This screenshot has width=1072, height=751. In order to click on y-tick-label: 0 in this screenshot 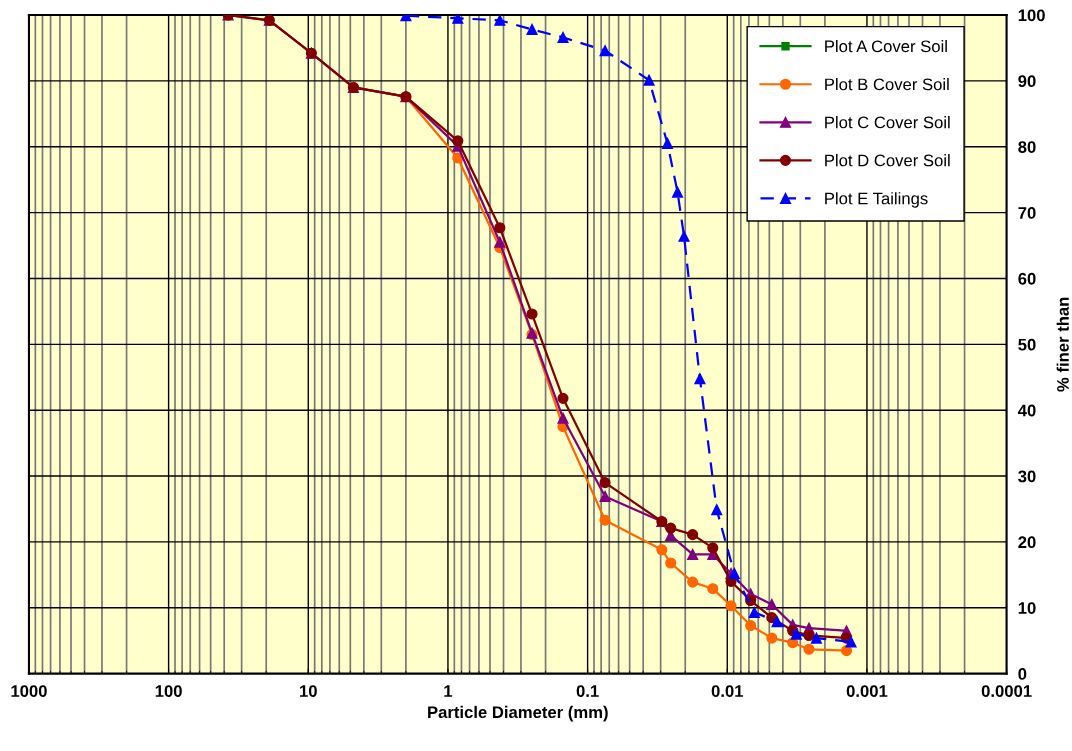, I will do `click(1022, 674)`.